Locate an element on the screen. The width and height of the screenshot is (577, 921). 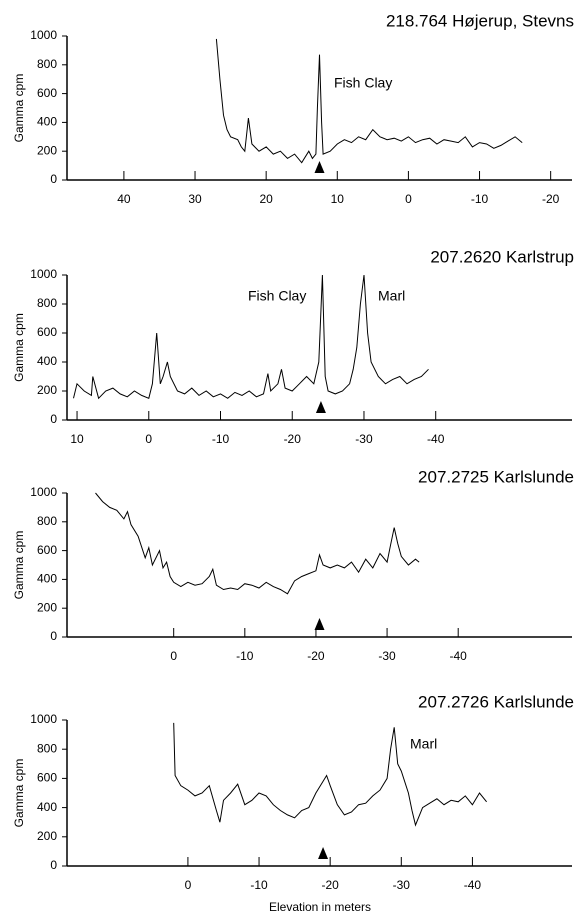
panel-title: 207.2726 Karlslunde is located at coordinates (496, 701).